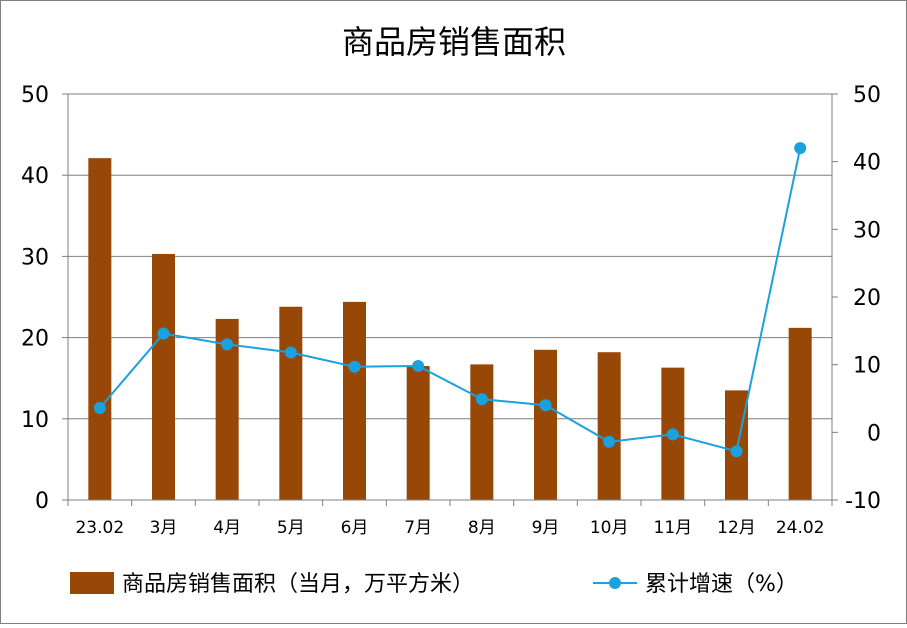 The width and height of the screenshot is (907, 628). Describe the element at coordinates (35, 298) in the screenshot. I see `y-left-tick-labels: 0 10 20 30 40 50` at that location.